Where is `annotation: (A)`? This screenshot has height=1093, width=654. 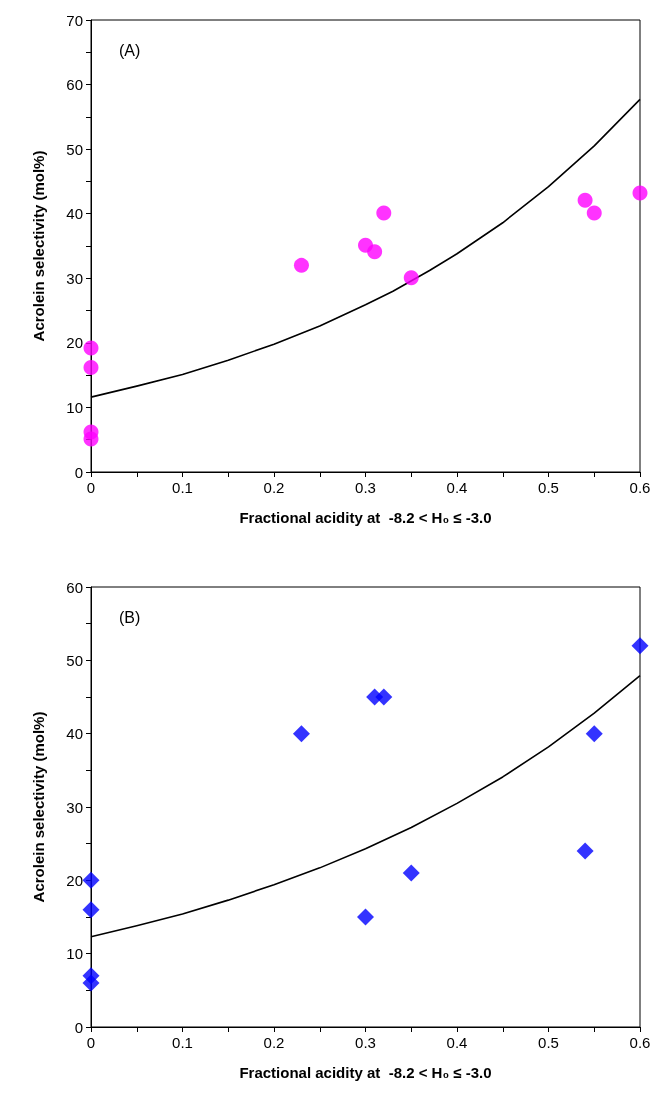
annotation: (A) is located at coordinates (130, 50).